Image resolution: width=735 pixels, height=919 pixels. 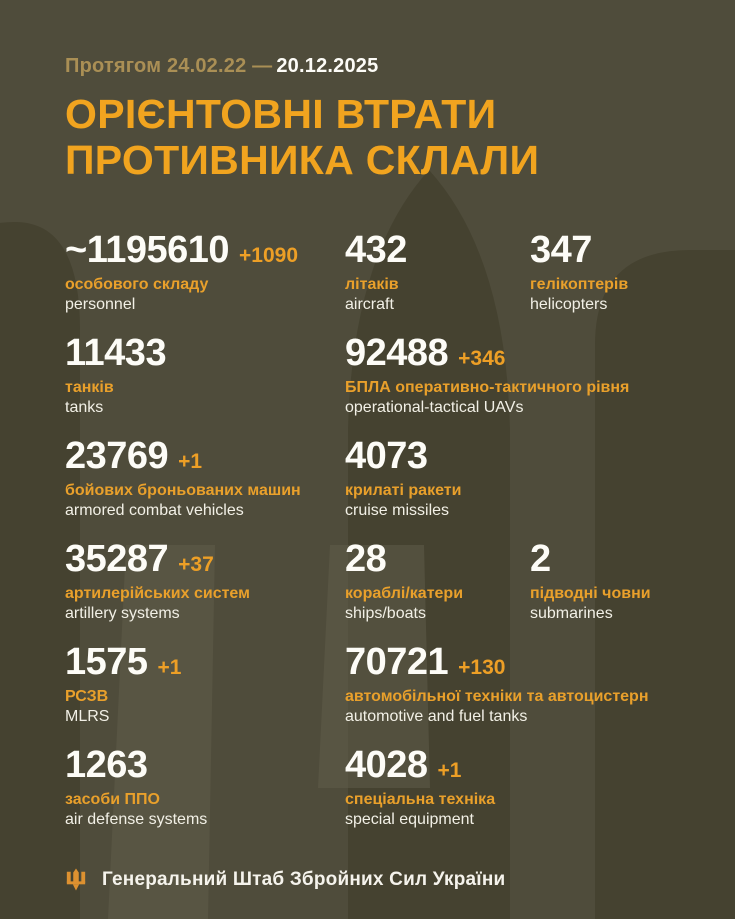 I want to click on stat-label-en: ships/boats, so click(x=385, y=613).